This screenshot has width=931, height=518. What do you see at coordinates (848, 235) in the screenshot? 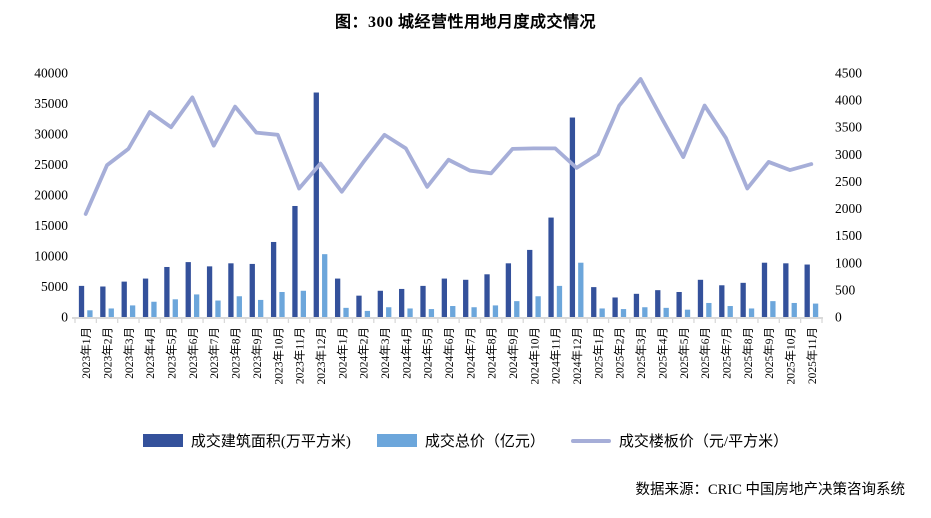
I see `right-axis-tick: 1500` at bounding box center [848, 235].